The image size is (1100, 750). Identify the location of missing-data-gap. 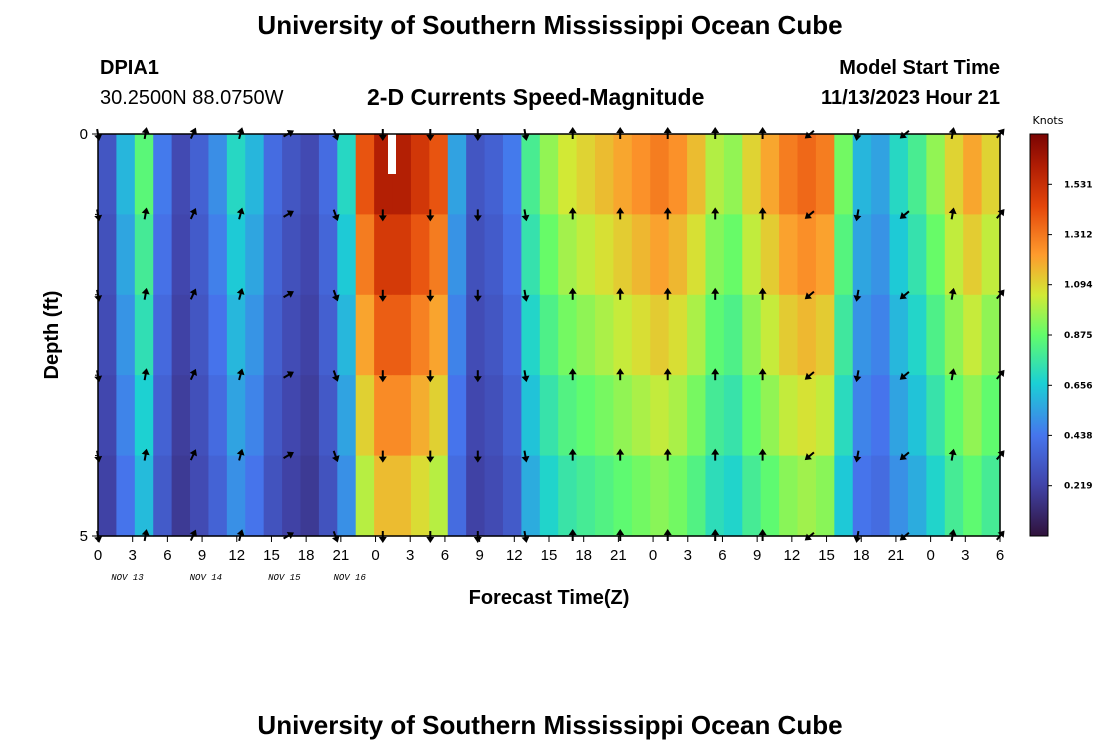
(392, 154).